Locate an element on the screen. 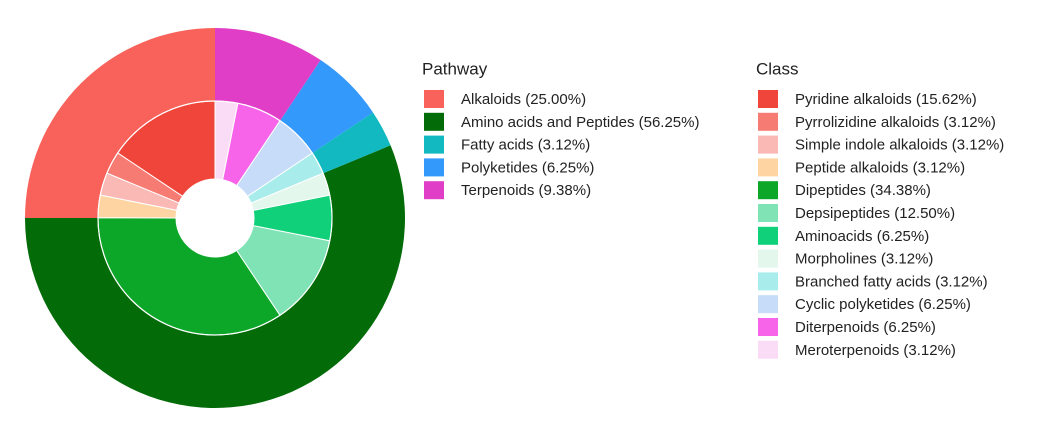 This screenshot has width=1045, height=439. legend-label: Alkaloids (25.00%) is located at coordinates (523, 99).